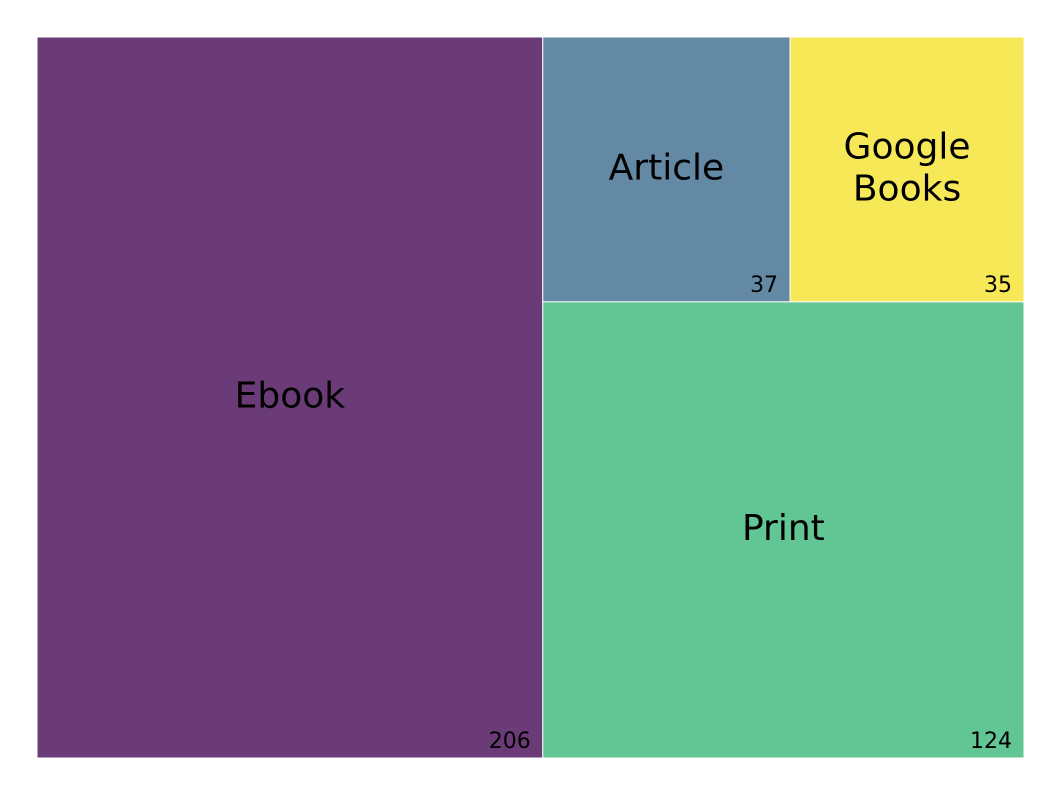 The width and height of the screenshot is (1060, 795). I want to click on tile-value-google-books: 35, so click(998, 285).